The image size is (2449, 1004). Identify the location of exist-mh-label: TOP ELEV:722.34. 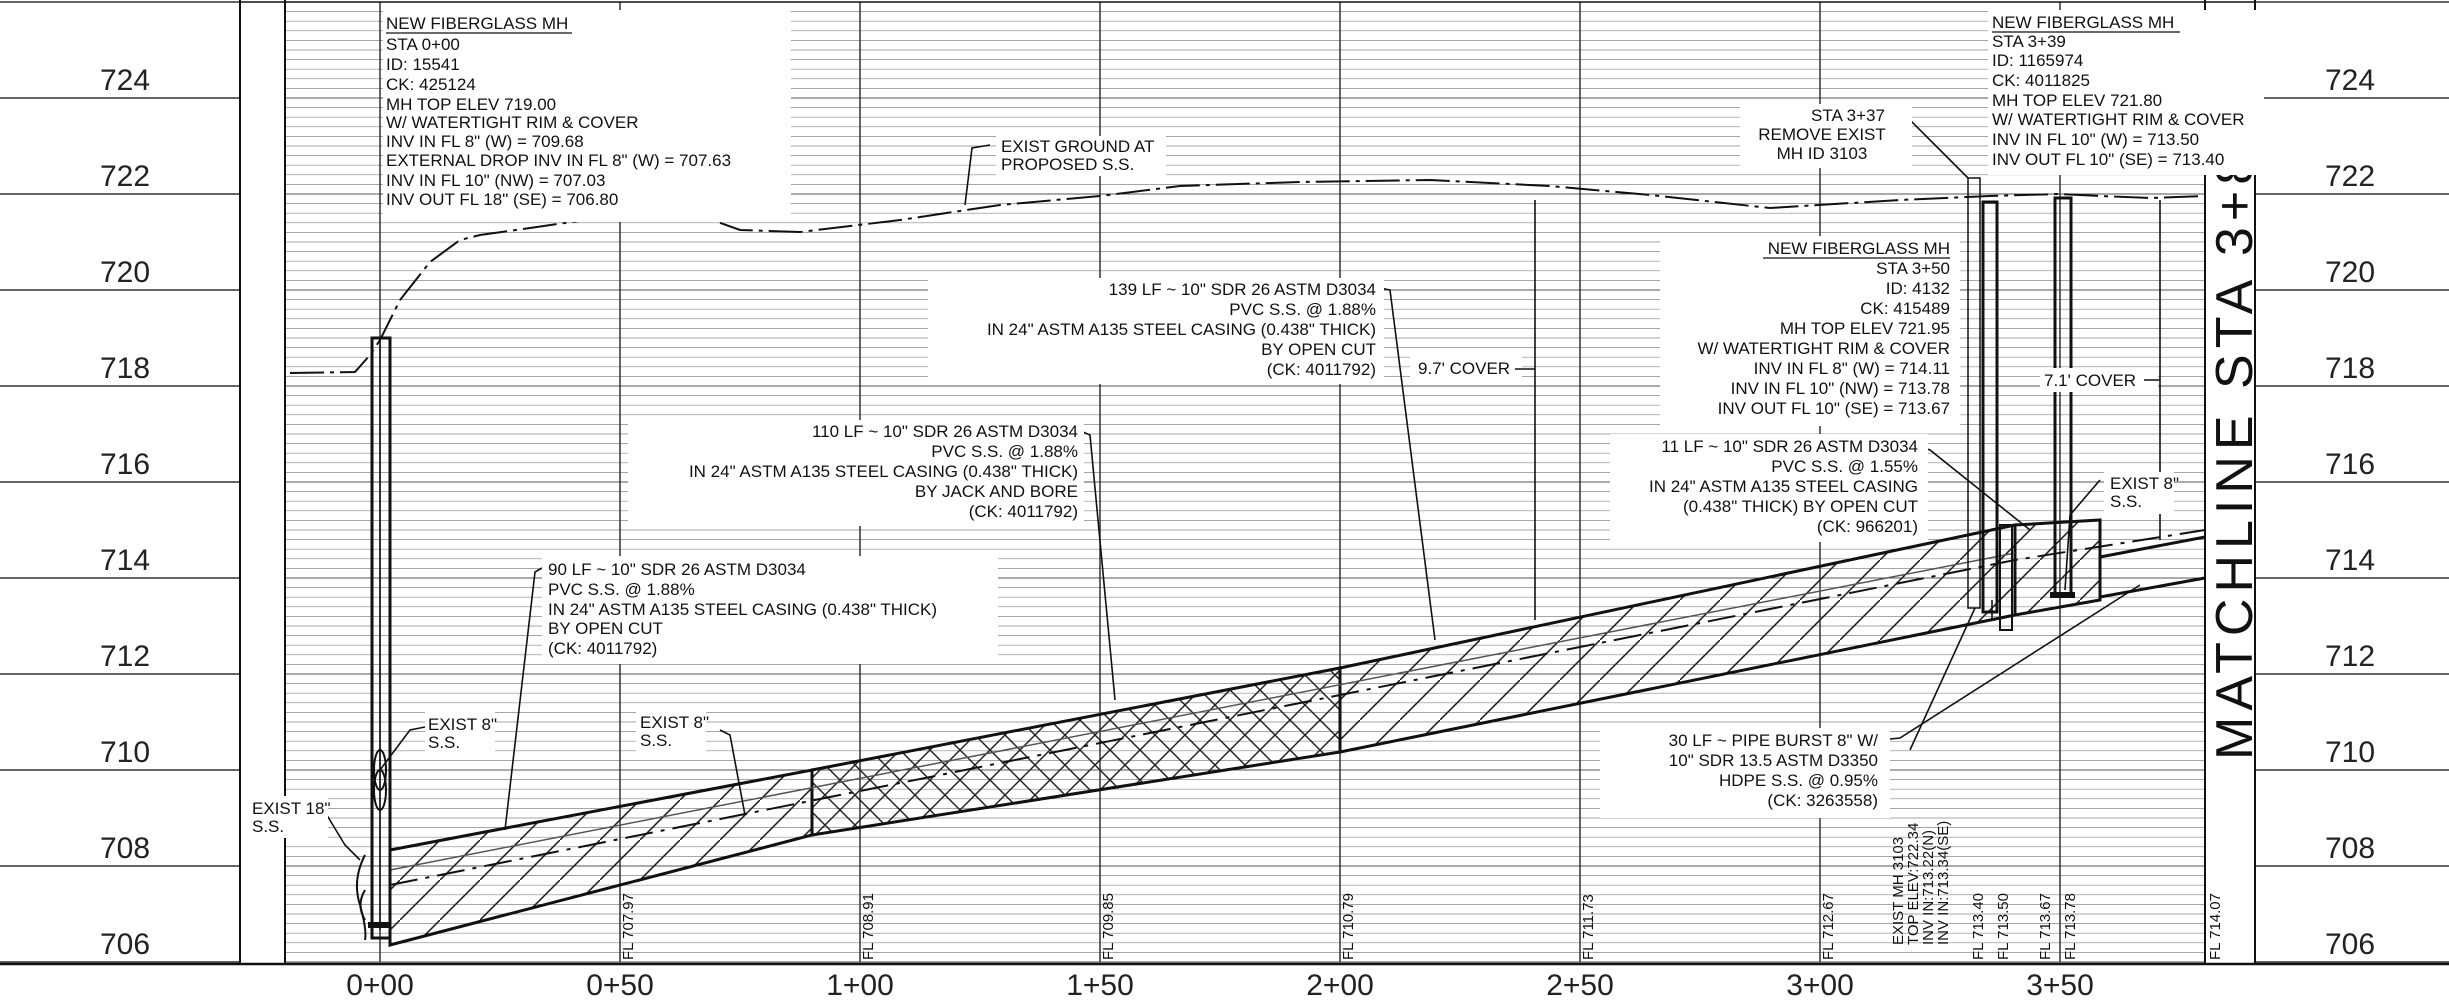
(1913, 884).